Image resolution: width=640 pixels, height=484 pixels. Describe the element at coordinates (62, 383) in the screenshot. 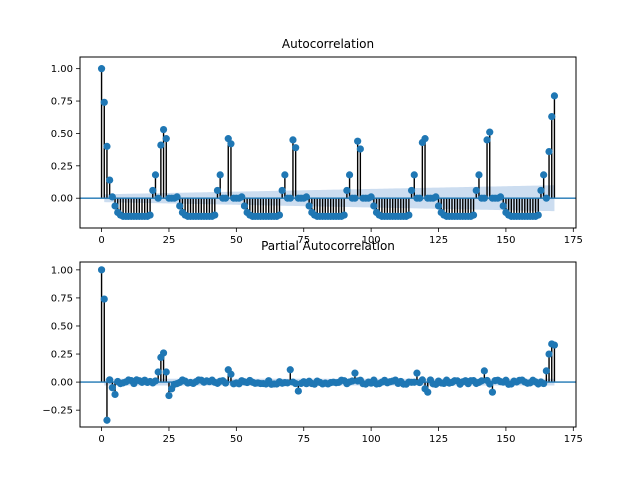

I see `pacf-y-tick-label: 0.00` at that location.